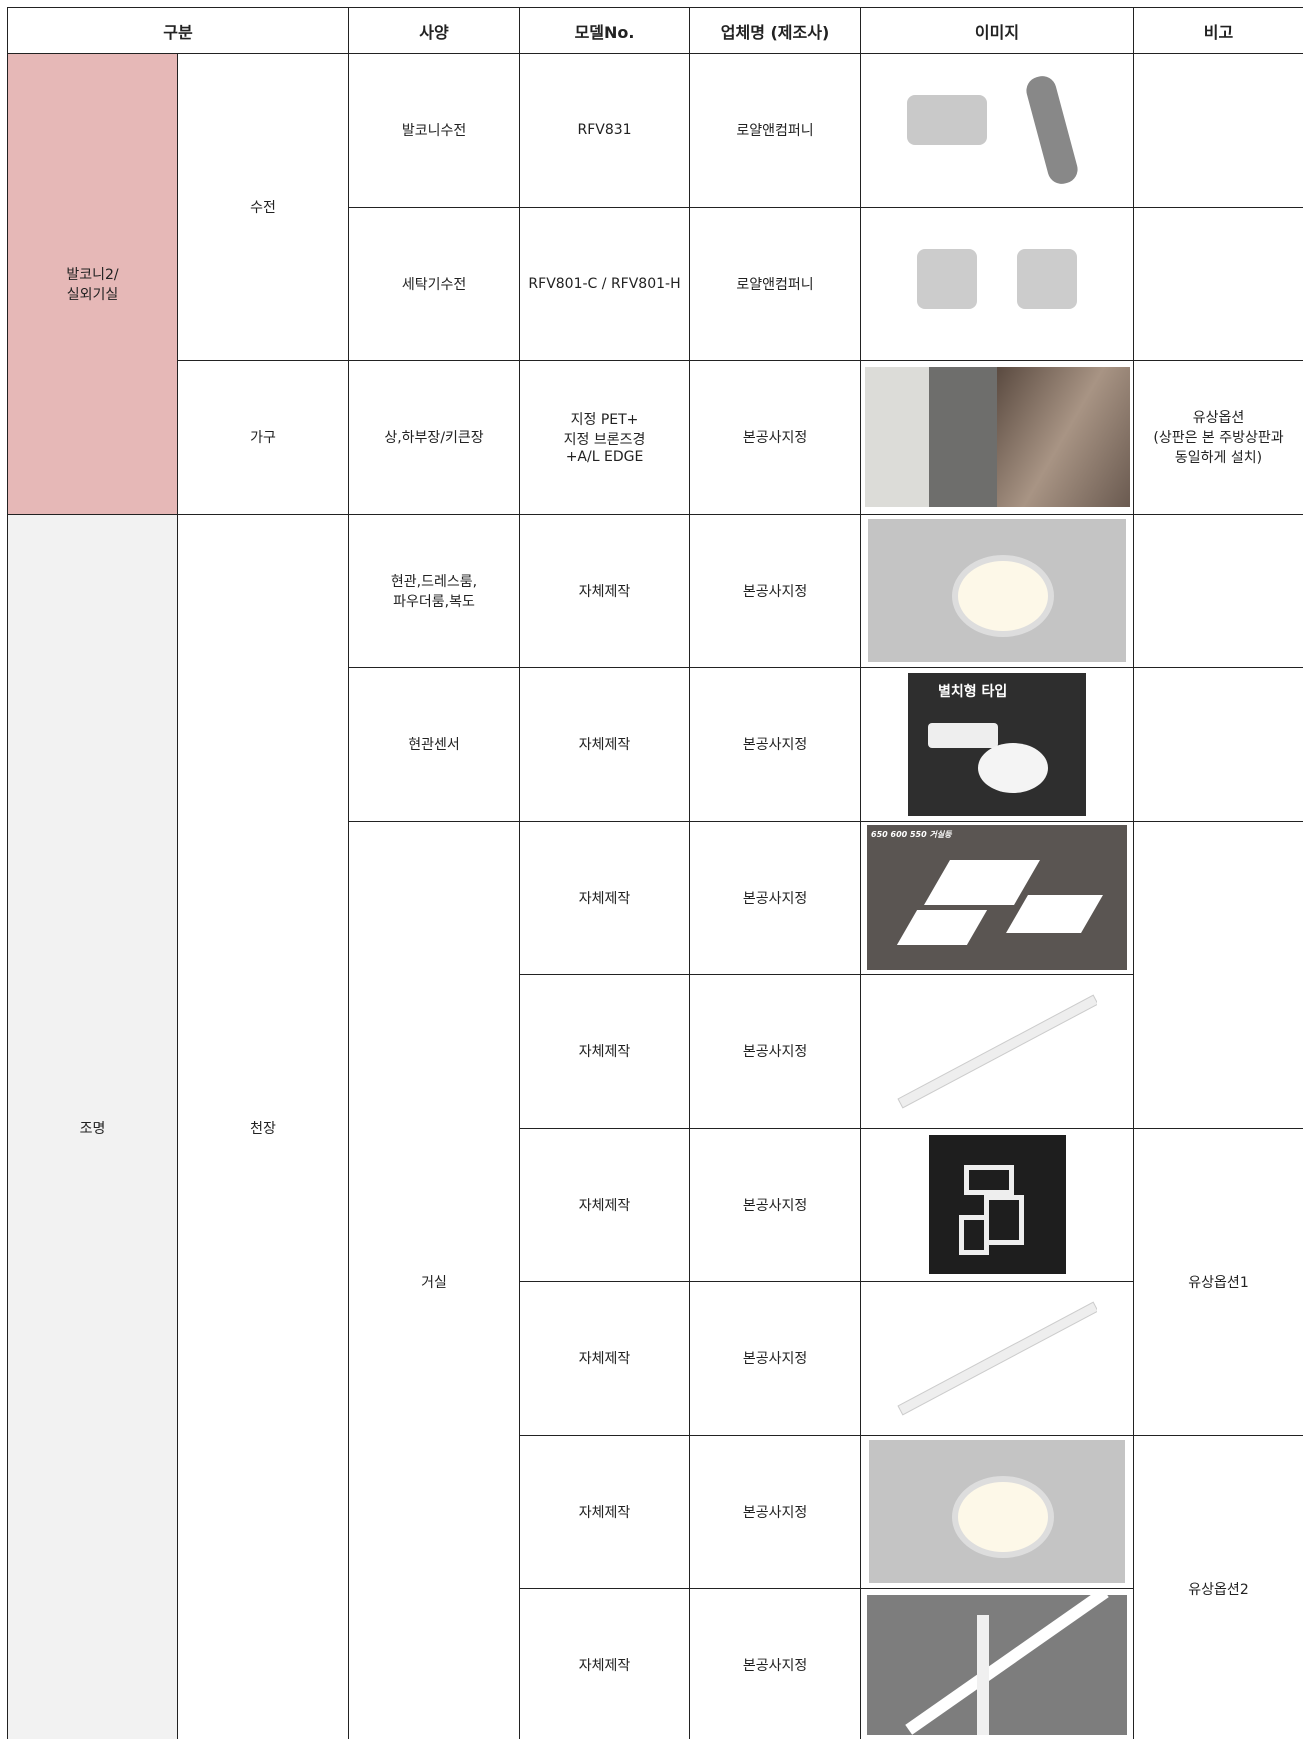 The image size is (1310, 1739). I want to click on image-cell: 650 600 550 거실등, so click(997, 897).